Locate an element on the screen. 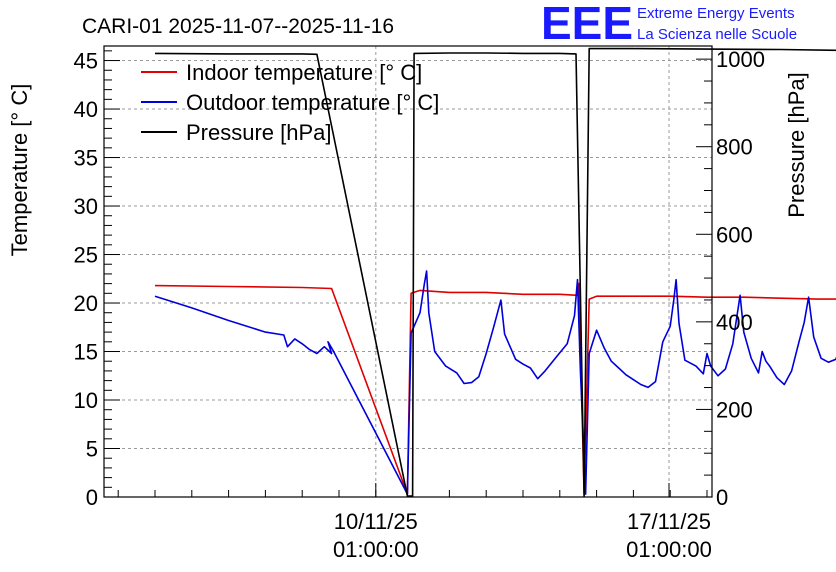 The width and height of the screenshot is (836, 572). left-tick-label-20: 20 is located at coordinates (86, 303).